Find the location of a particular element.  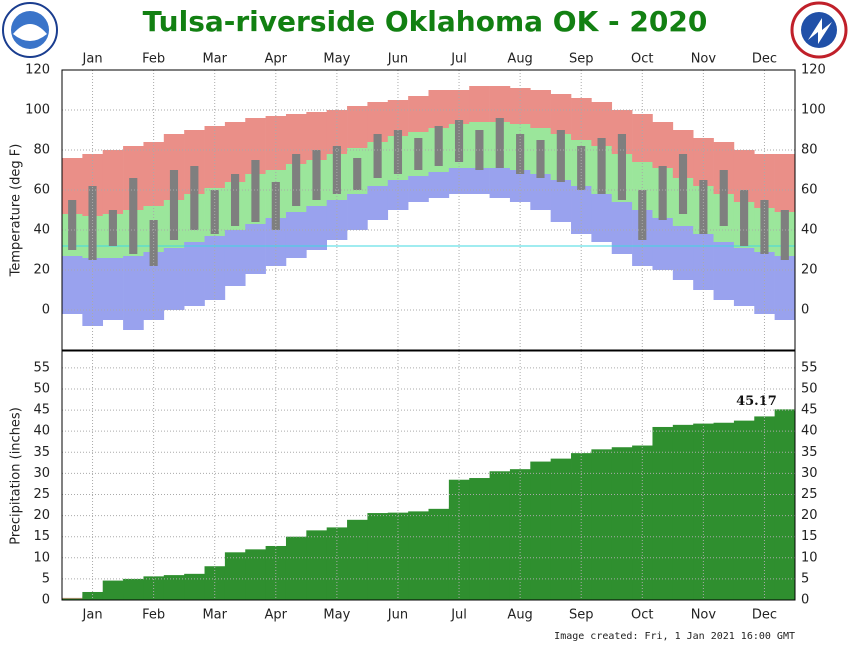

y-tick-label: 10 is located at coordinates (41, 557).